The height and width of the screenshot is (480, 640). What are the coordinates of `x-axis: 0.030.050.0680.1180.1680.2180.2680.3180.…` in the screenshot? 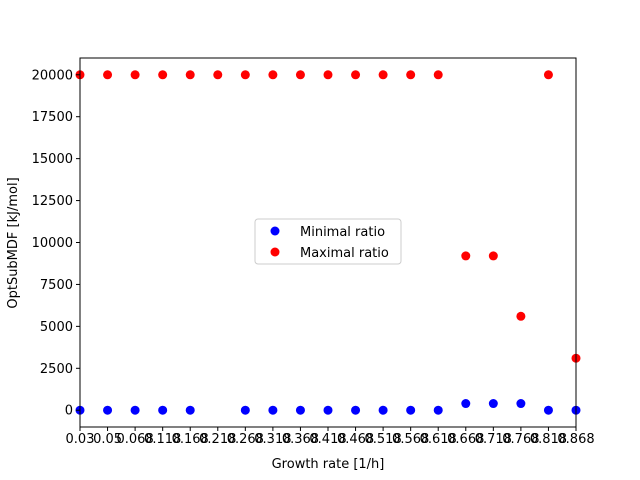 It's located at (330, 437).